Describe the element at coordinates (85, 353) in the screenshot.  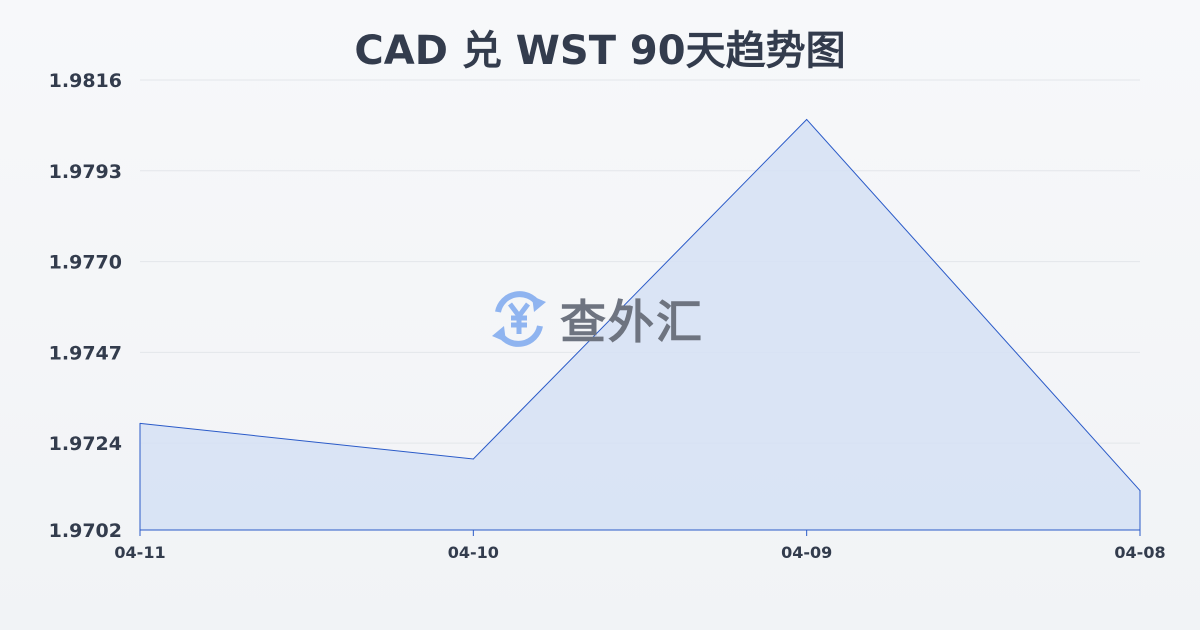
I see `y-tick-label: 1.9747` at that location.